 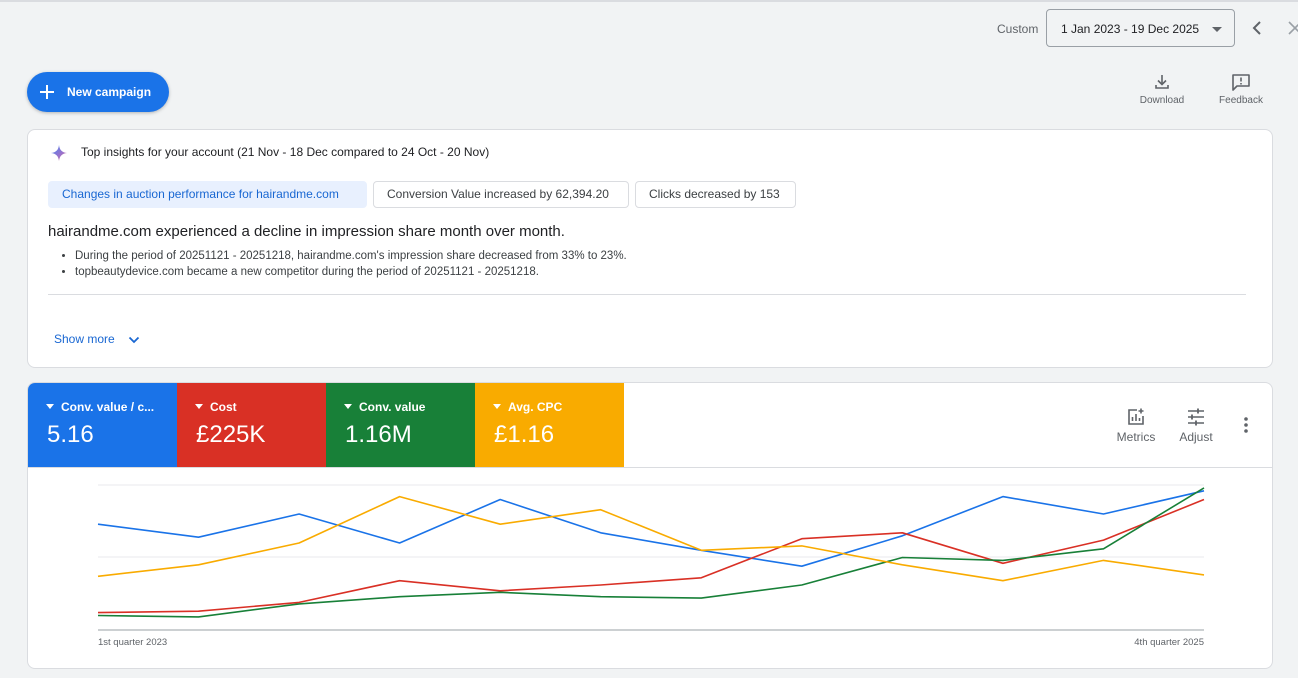 I want to click on metric-value: £1.16, so click(x=524, y=434).